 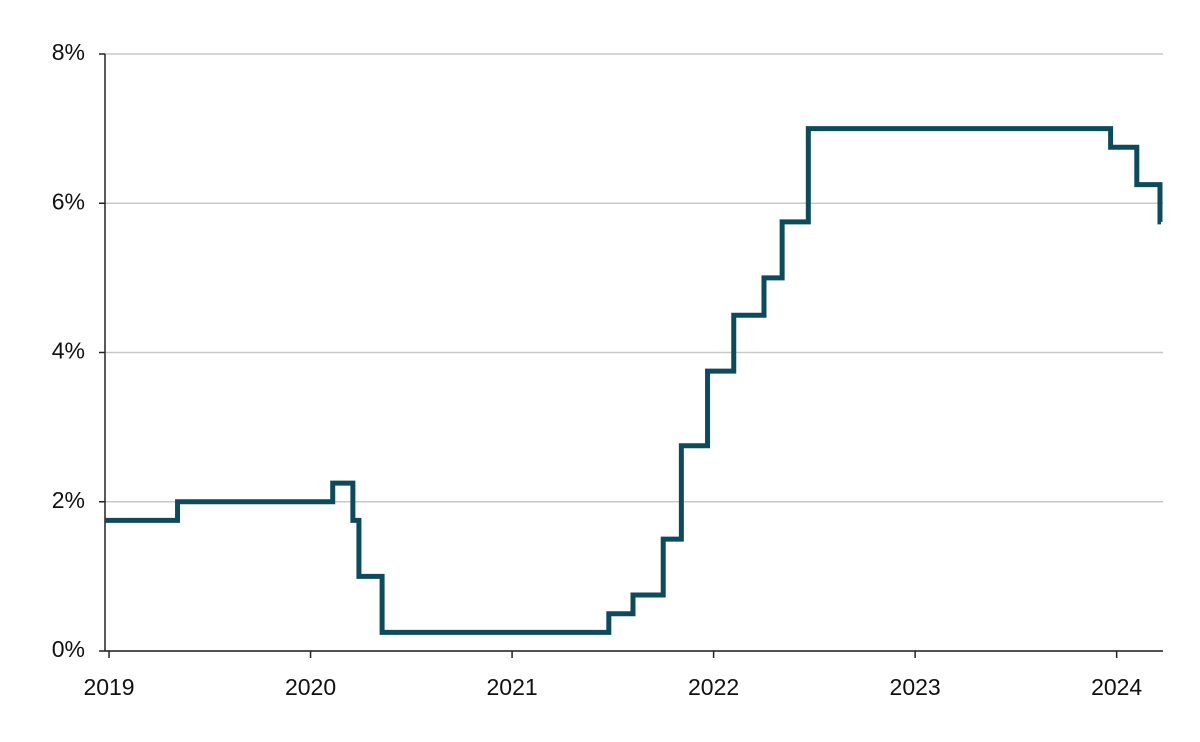 I want to click on x-tick-label: 2021, so click(x=511, y=687).